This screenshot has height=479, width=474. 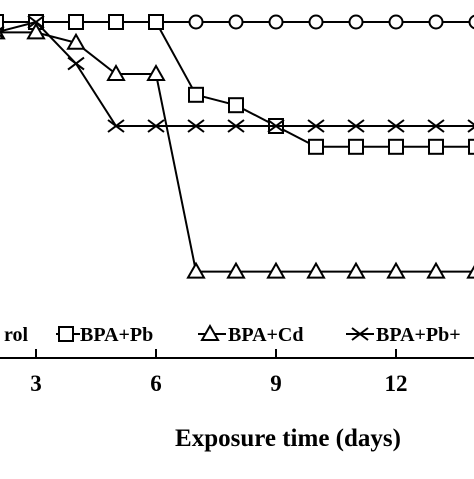 I want to click on legend-item-control: rol, so click(x=16, y=335).